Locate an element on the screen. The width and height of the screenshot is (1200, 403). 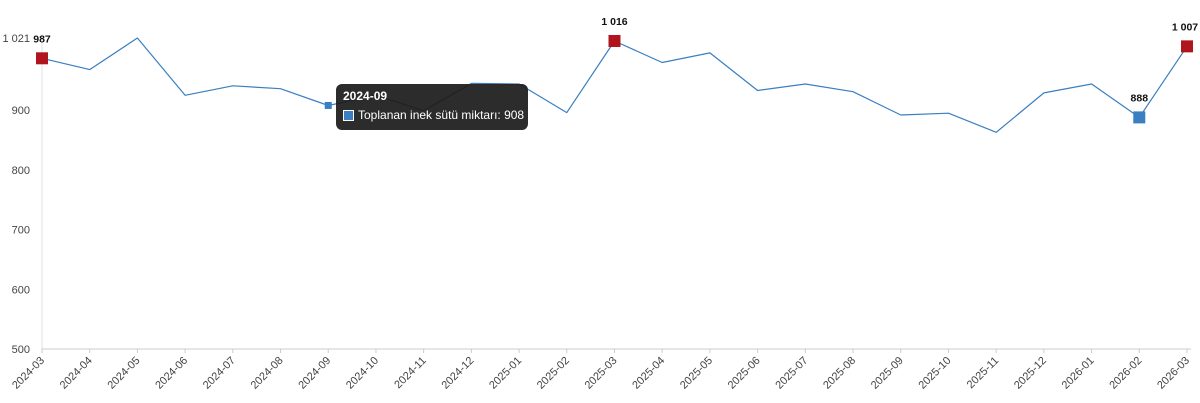
x-tick-label: 2024-11 is located at coordinates (410, 373).